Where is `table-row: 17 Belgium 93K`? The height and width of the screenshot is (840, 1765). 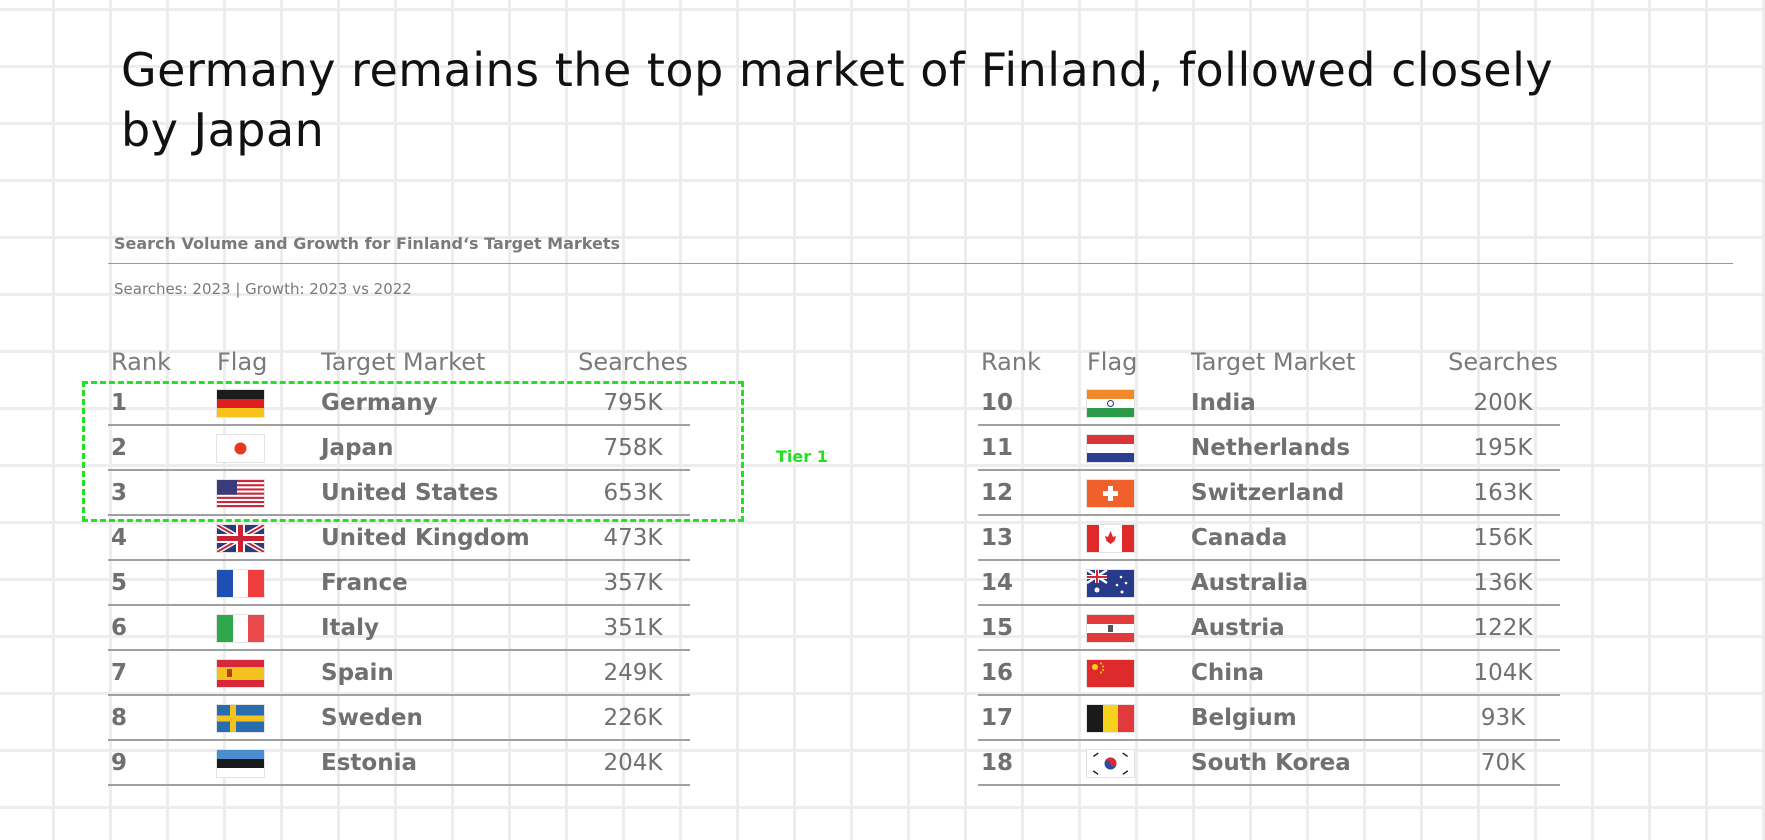
table-row: 17 Belgium 93K is located at coordinates (1269, 718).